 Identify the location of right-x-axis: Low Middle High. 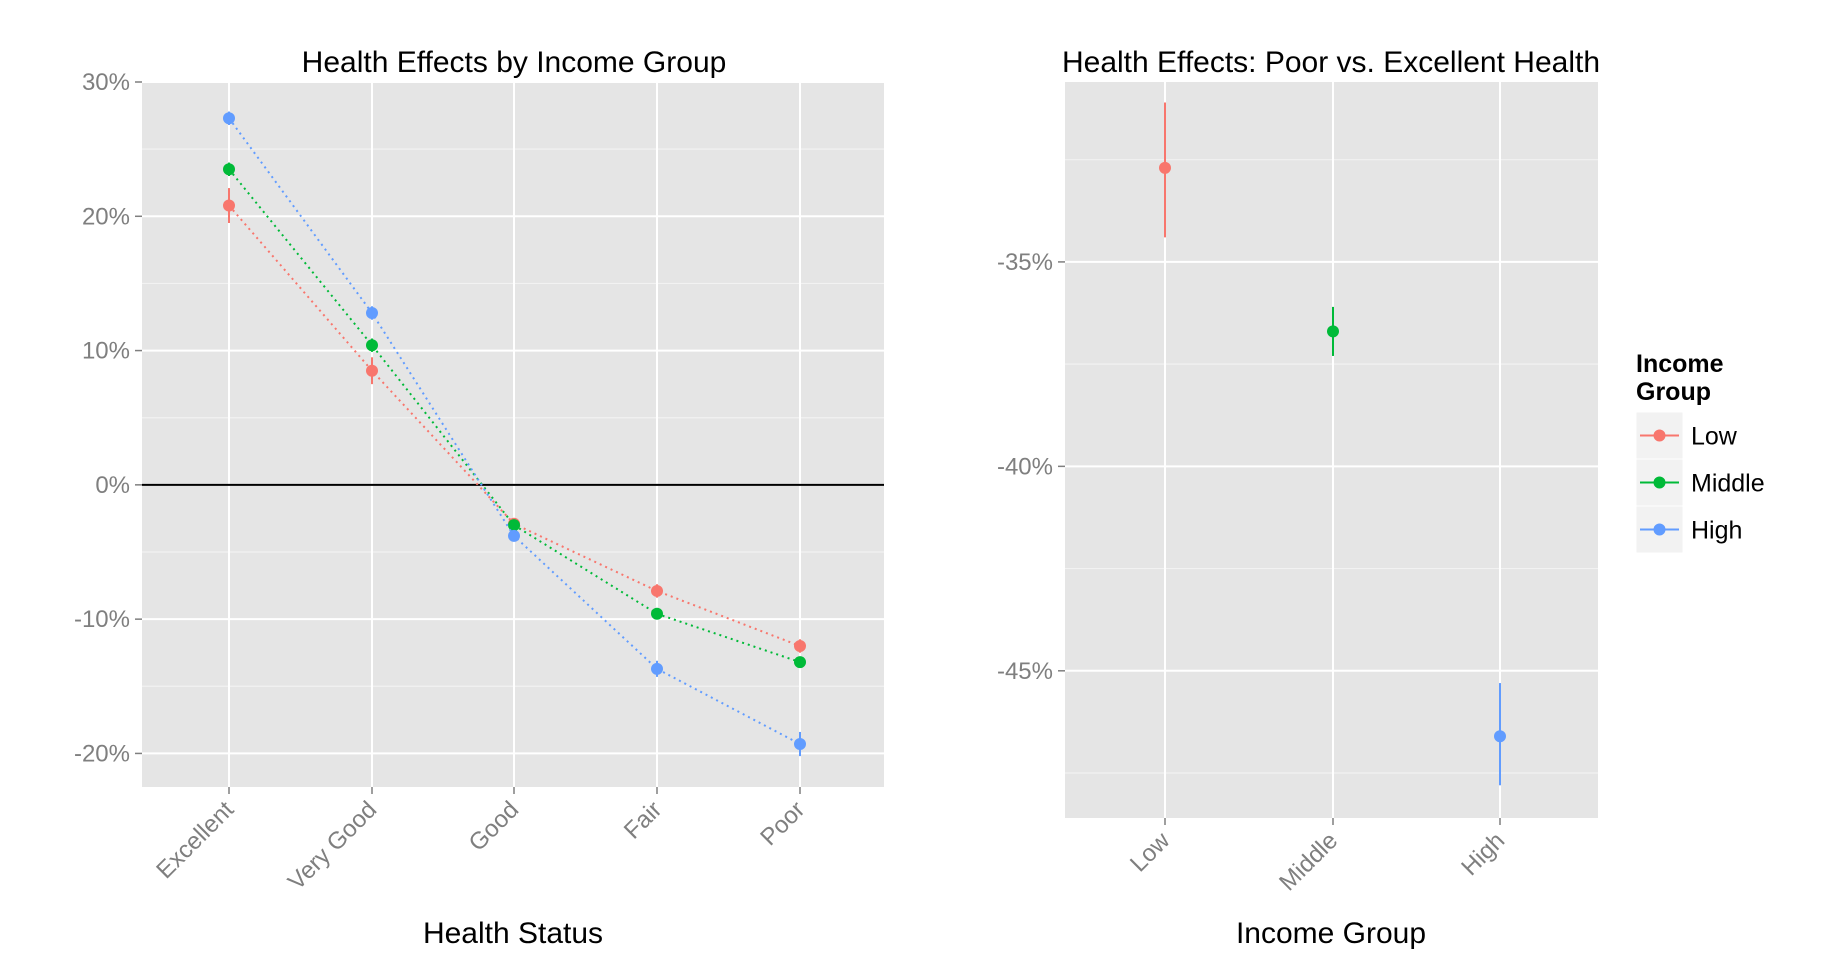
(1317, 857).